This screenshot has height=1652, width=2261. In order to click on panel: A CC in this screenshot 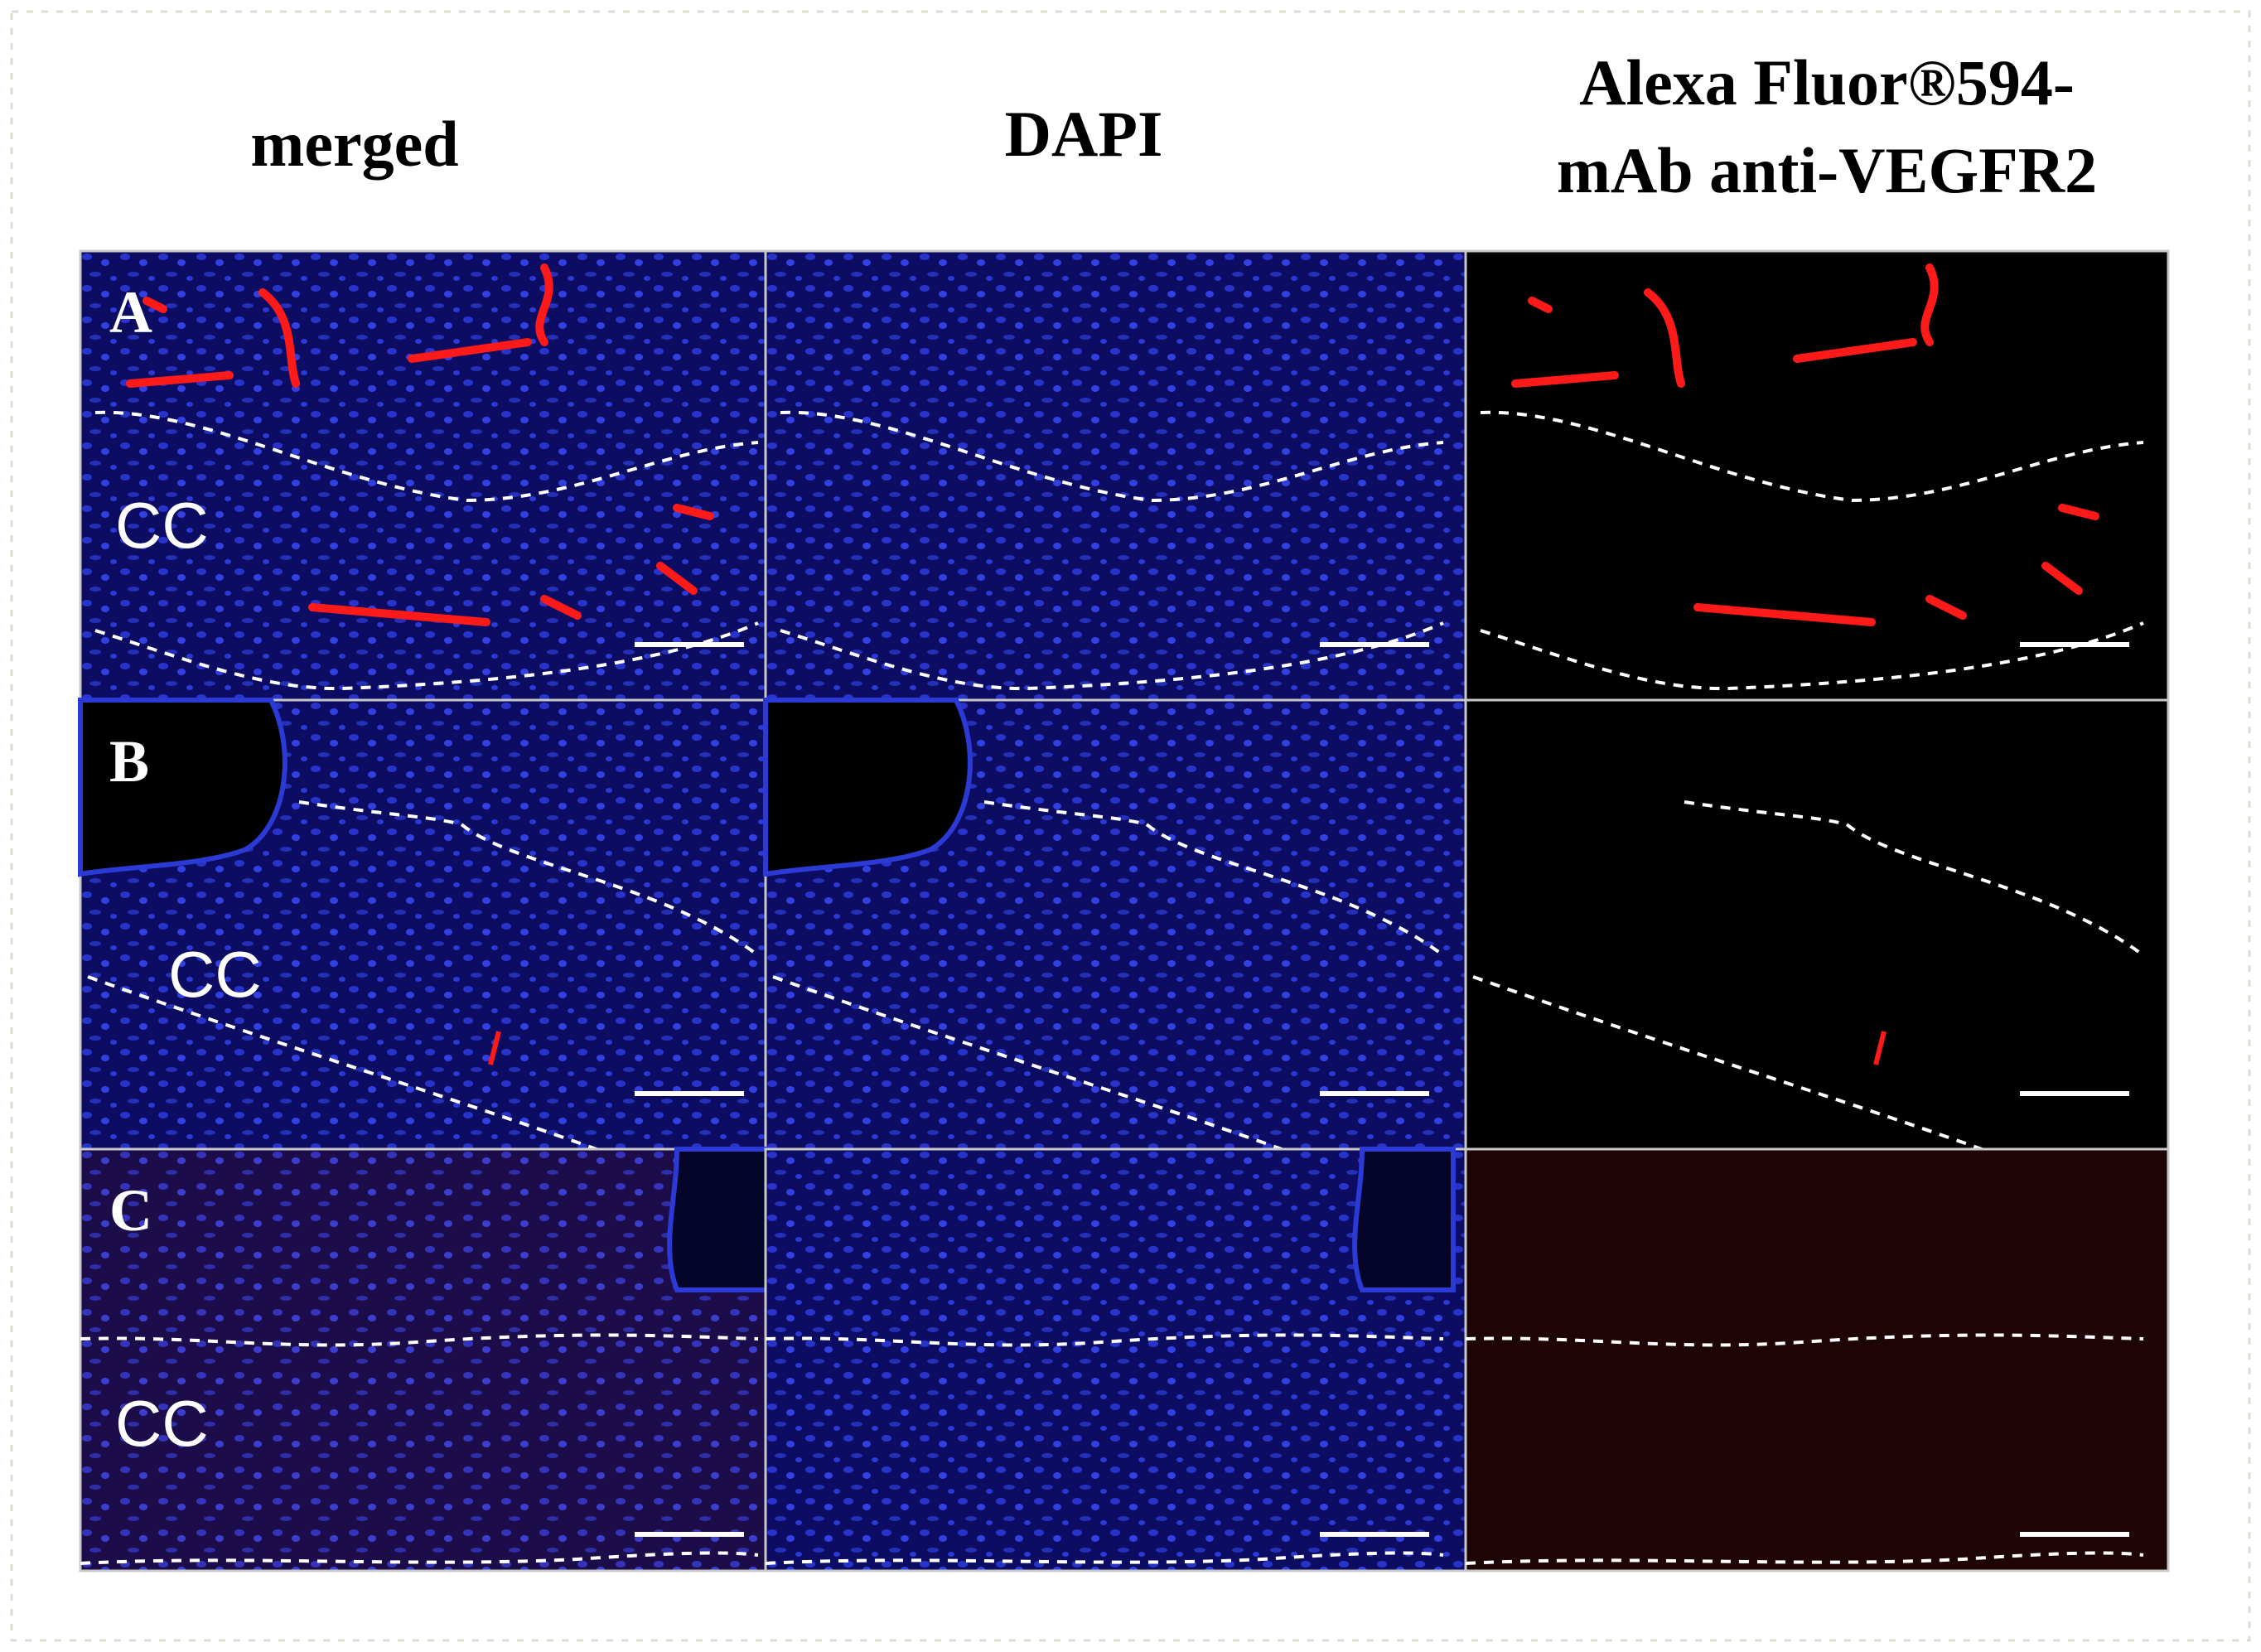, I will do `click(423, 475)`.